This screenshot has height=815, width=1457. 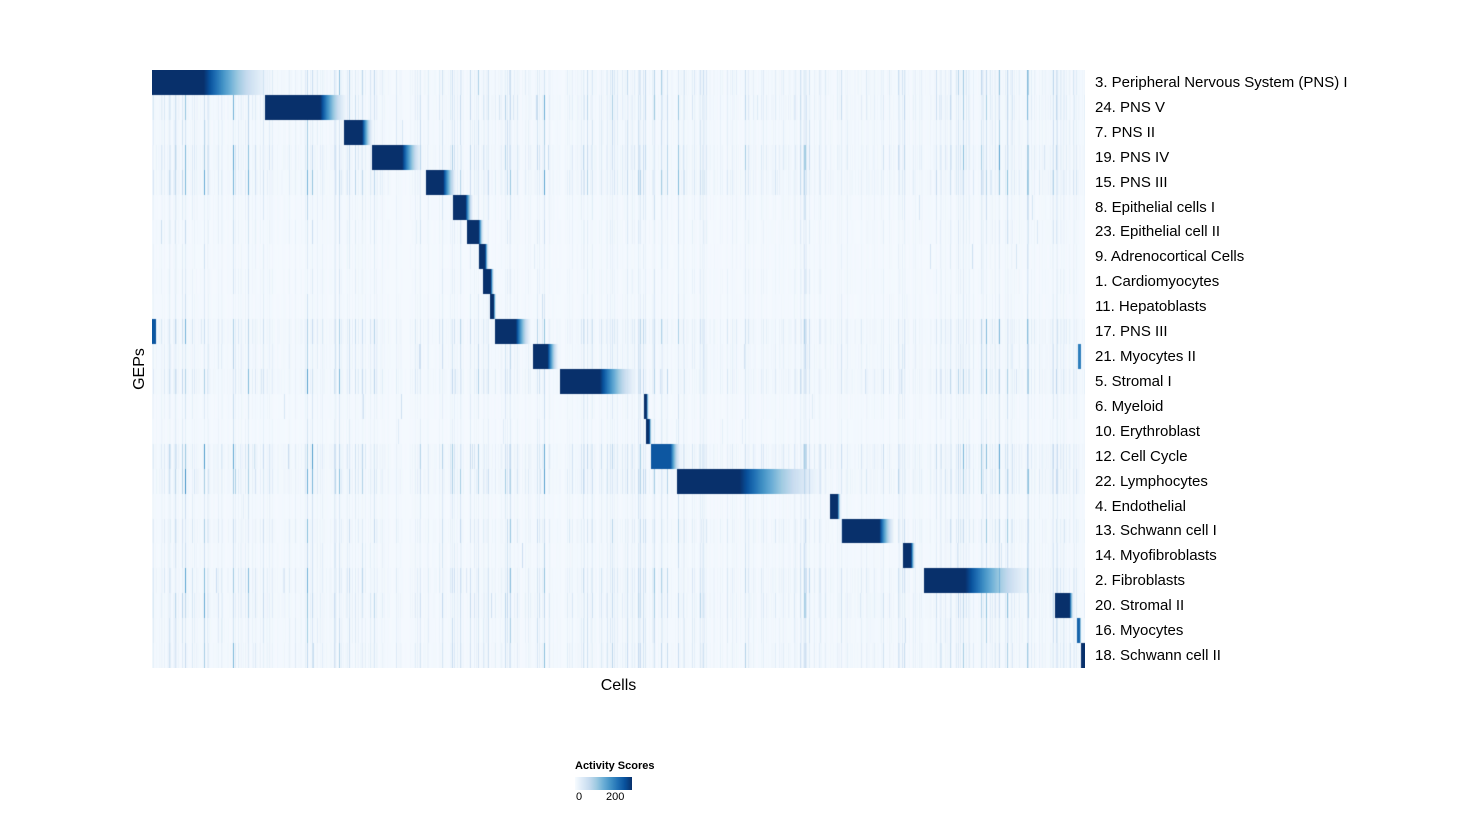 I want to click on row-label: 15. PNS III, so click(x=1131, y=182).